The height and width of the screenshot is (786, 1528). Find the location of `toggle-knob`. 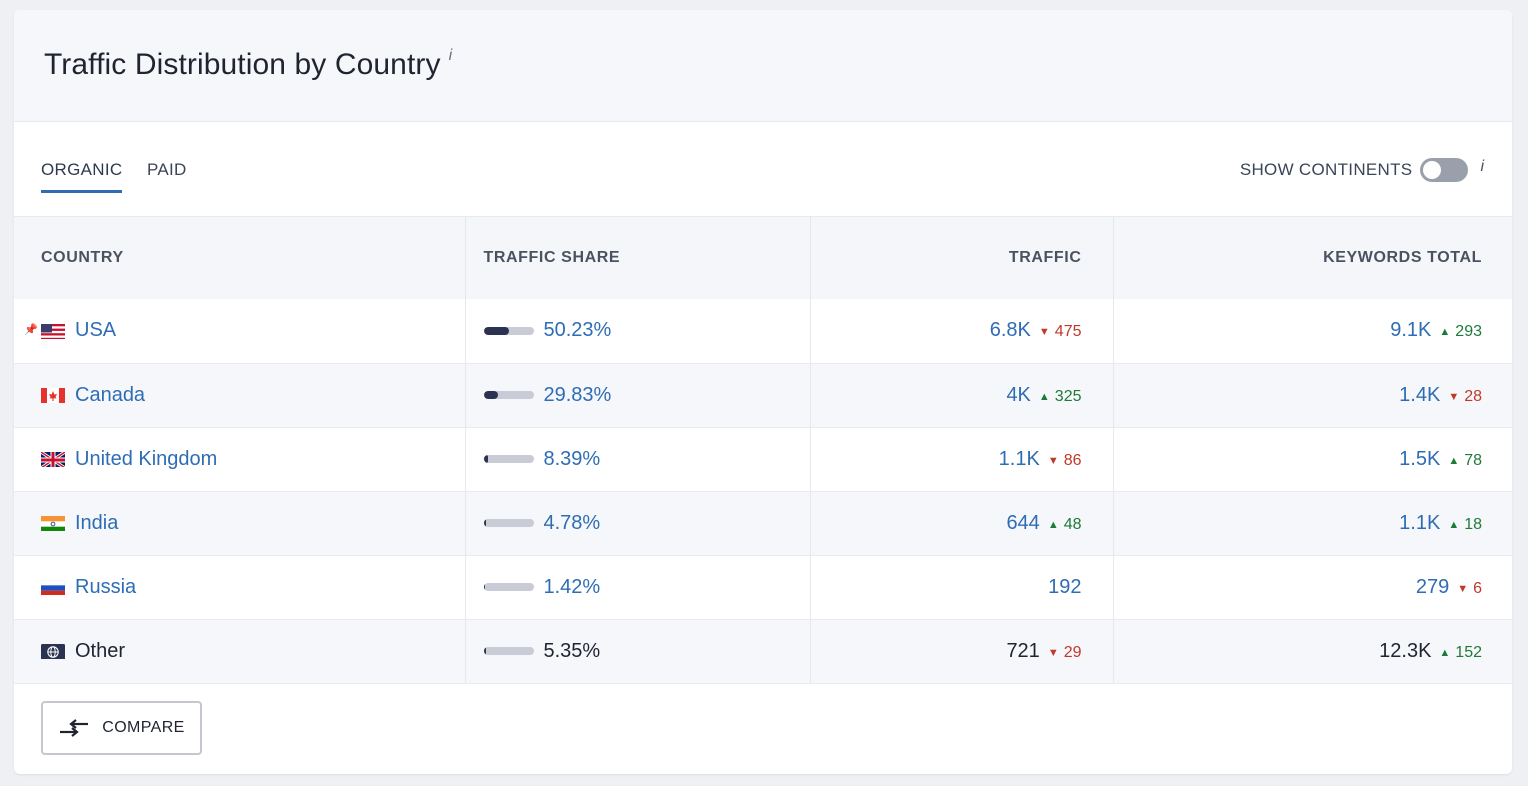

toggle-knob is located at coordinates (1432, 170).